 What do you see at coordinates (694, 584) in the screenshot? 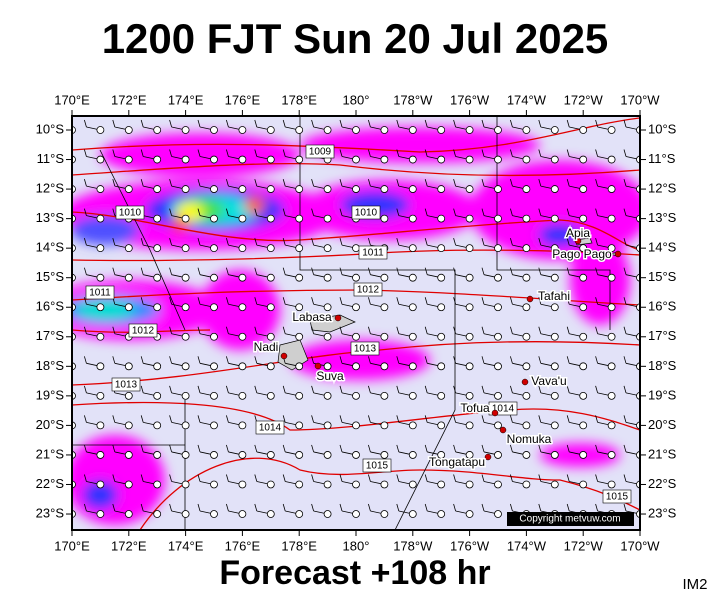
I see `footer-tag: IM2` at bounding box center [694, 584].